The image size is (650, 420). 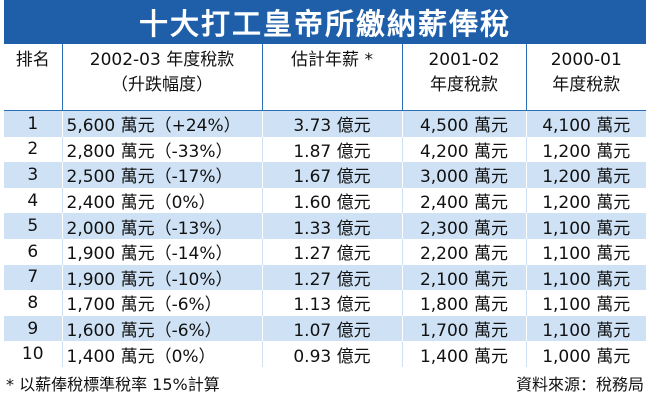 I want to click on tax-2001-cell: 4,200 萬元, so click(x=463, y=149).